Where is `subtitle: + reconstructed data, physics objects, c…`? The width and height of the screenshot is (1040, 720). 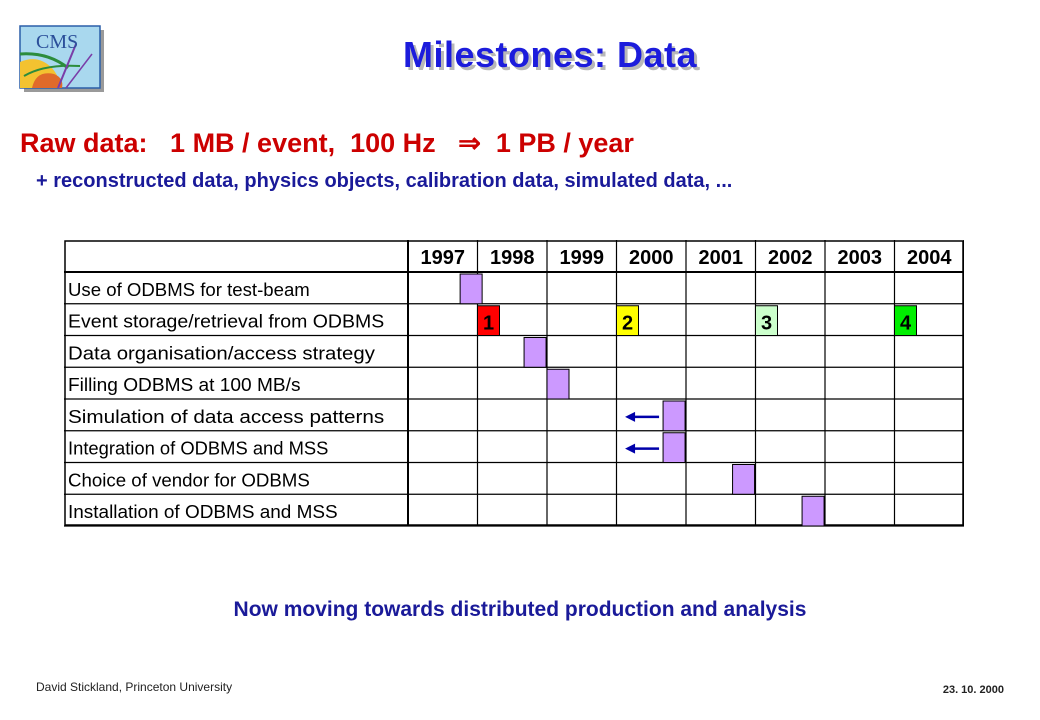
subtitle: + reconstructed data, physics objects, c… is located at coordinates (384, 181).